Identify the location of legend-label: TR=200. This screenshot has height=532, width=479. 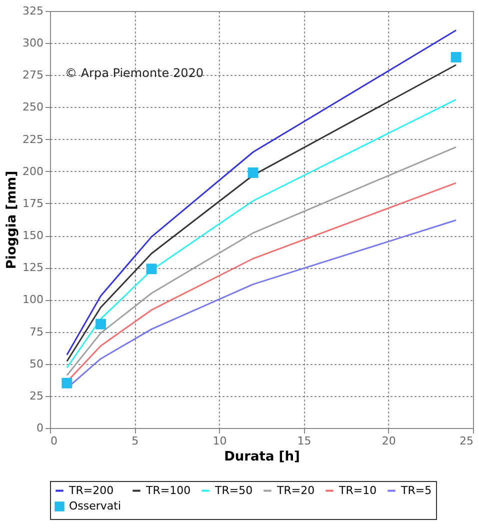
(91, 490).